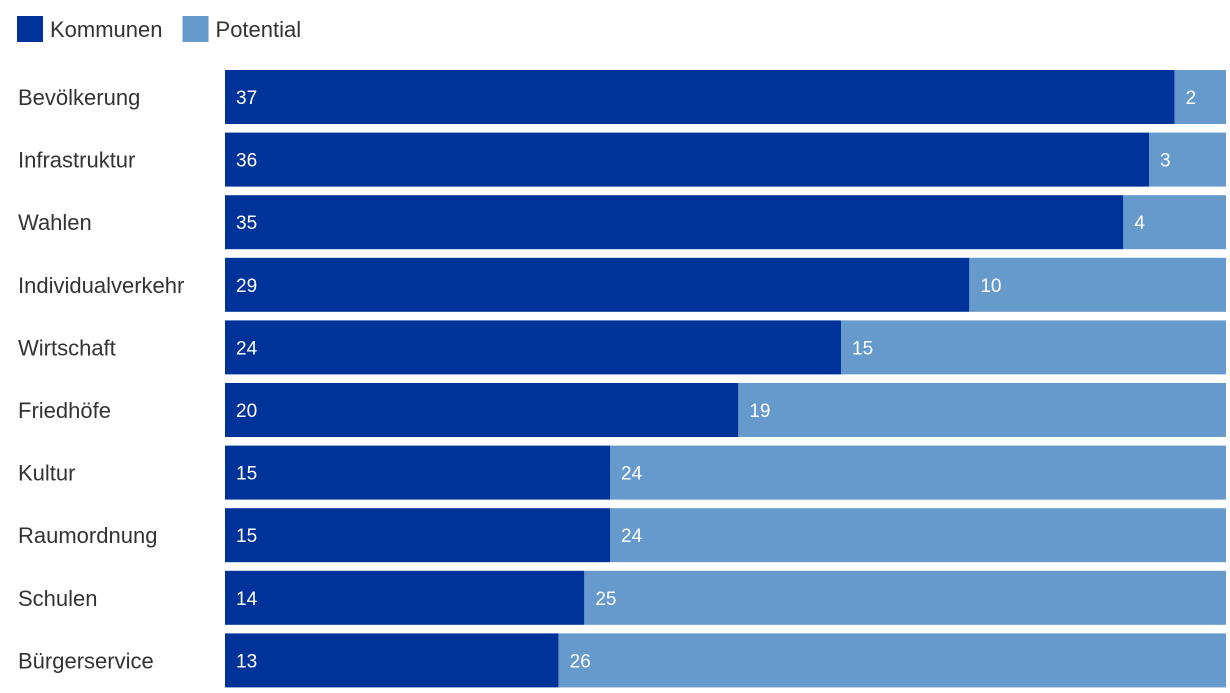  I want to click on value-label-potential-individualverkehr: 10, so click(990, 286).